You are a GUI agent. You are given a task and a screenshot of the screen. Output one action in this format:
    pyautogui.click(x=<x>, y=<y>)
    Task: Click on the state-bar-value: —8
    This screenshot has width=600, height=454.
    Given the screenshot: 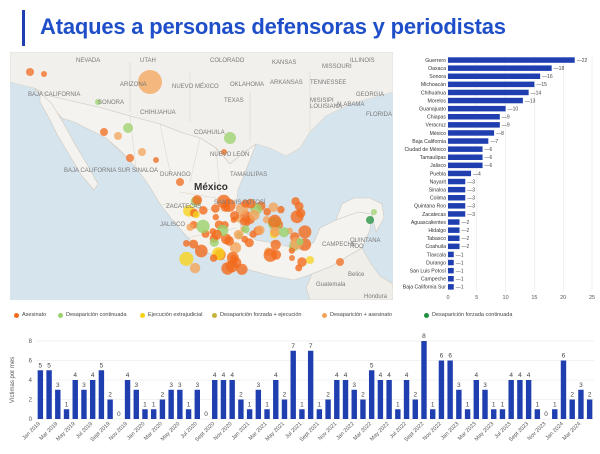 What is the action you would take?
    pyautogui.click(x=500, y=134)
    